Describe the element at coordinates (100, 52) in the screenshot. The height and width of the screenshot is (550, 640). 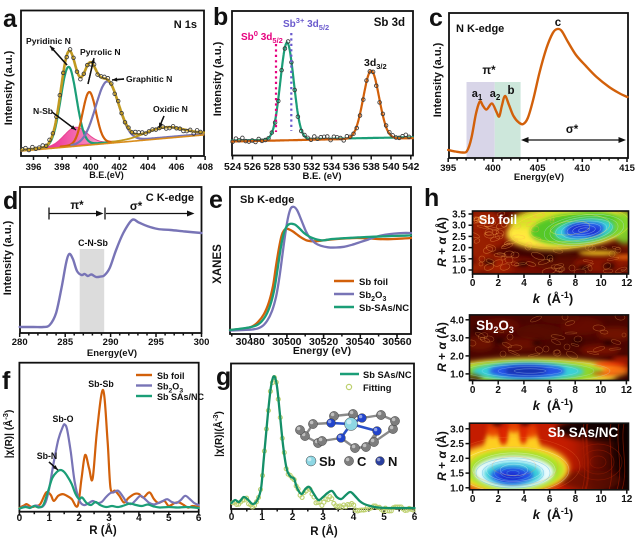
I see `svg-text: Pyrrolic N` at that location.